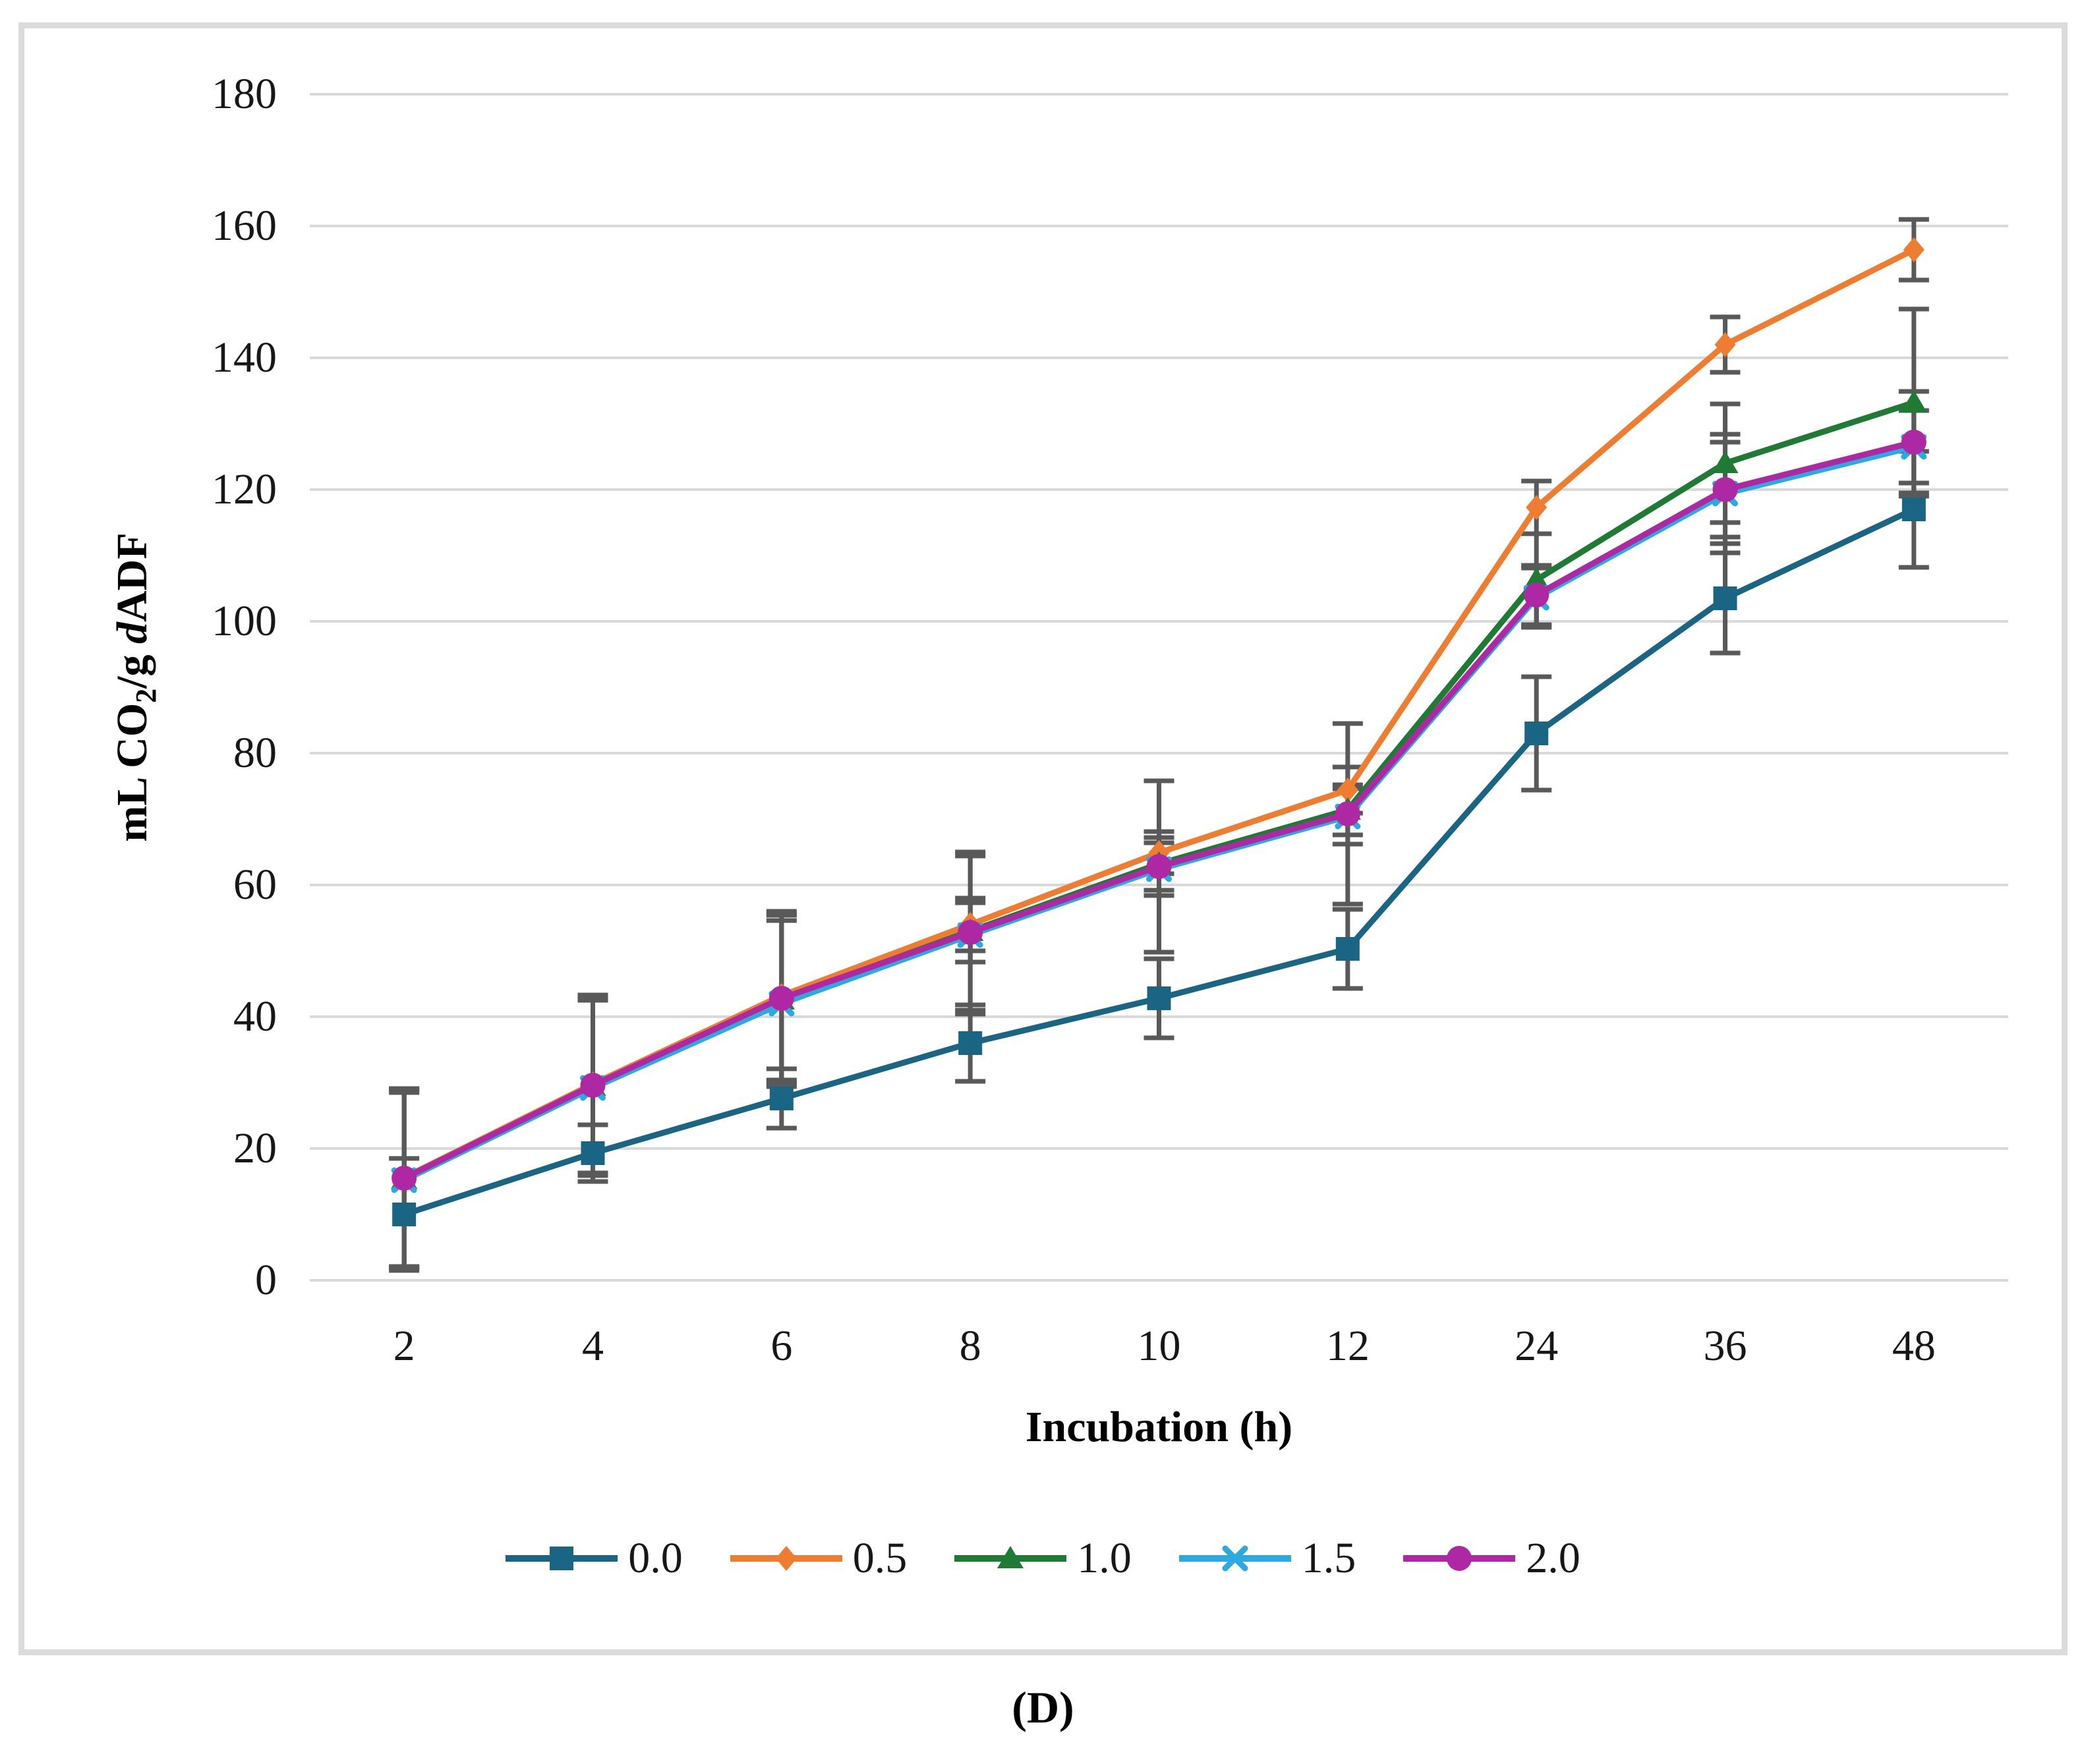  I want to click on x-tick-label-48: 48, so click(1914, 1346).